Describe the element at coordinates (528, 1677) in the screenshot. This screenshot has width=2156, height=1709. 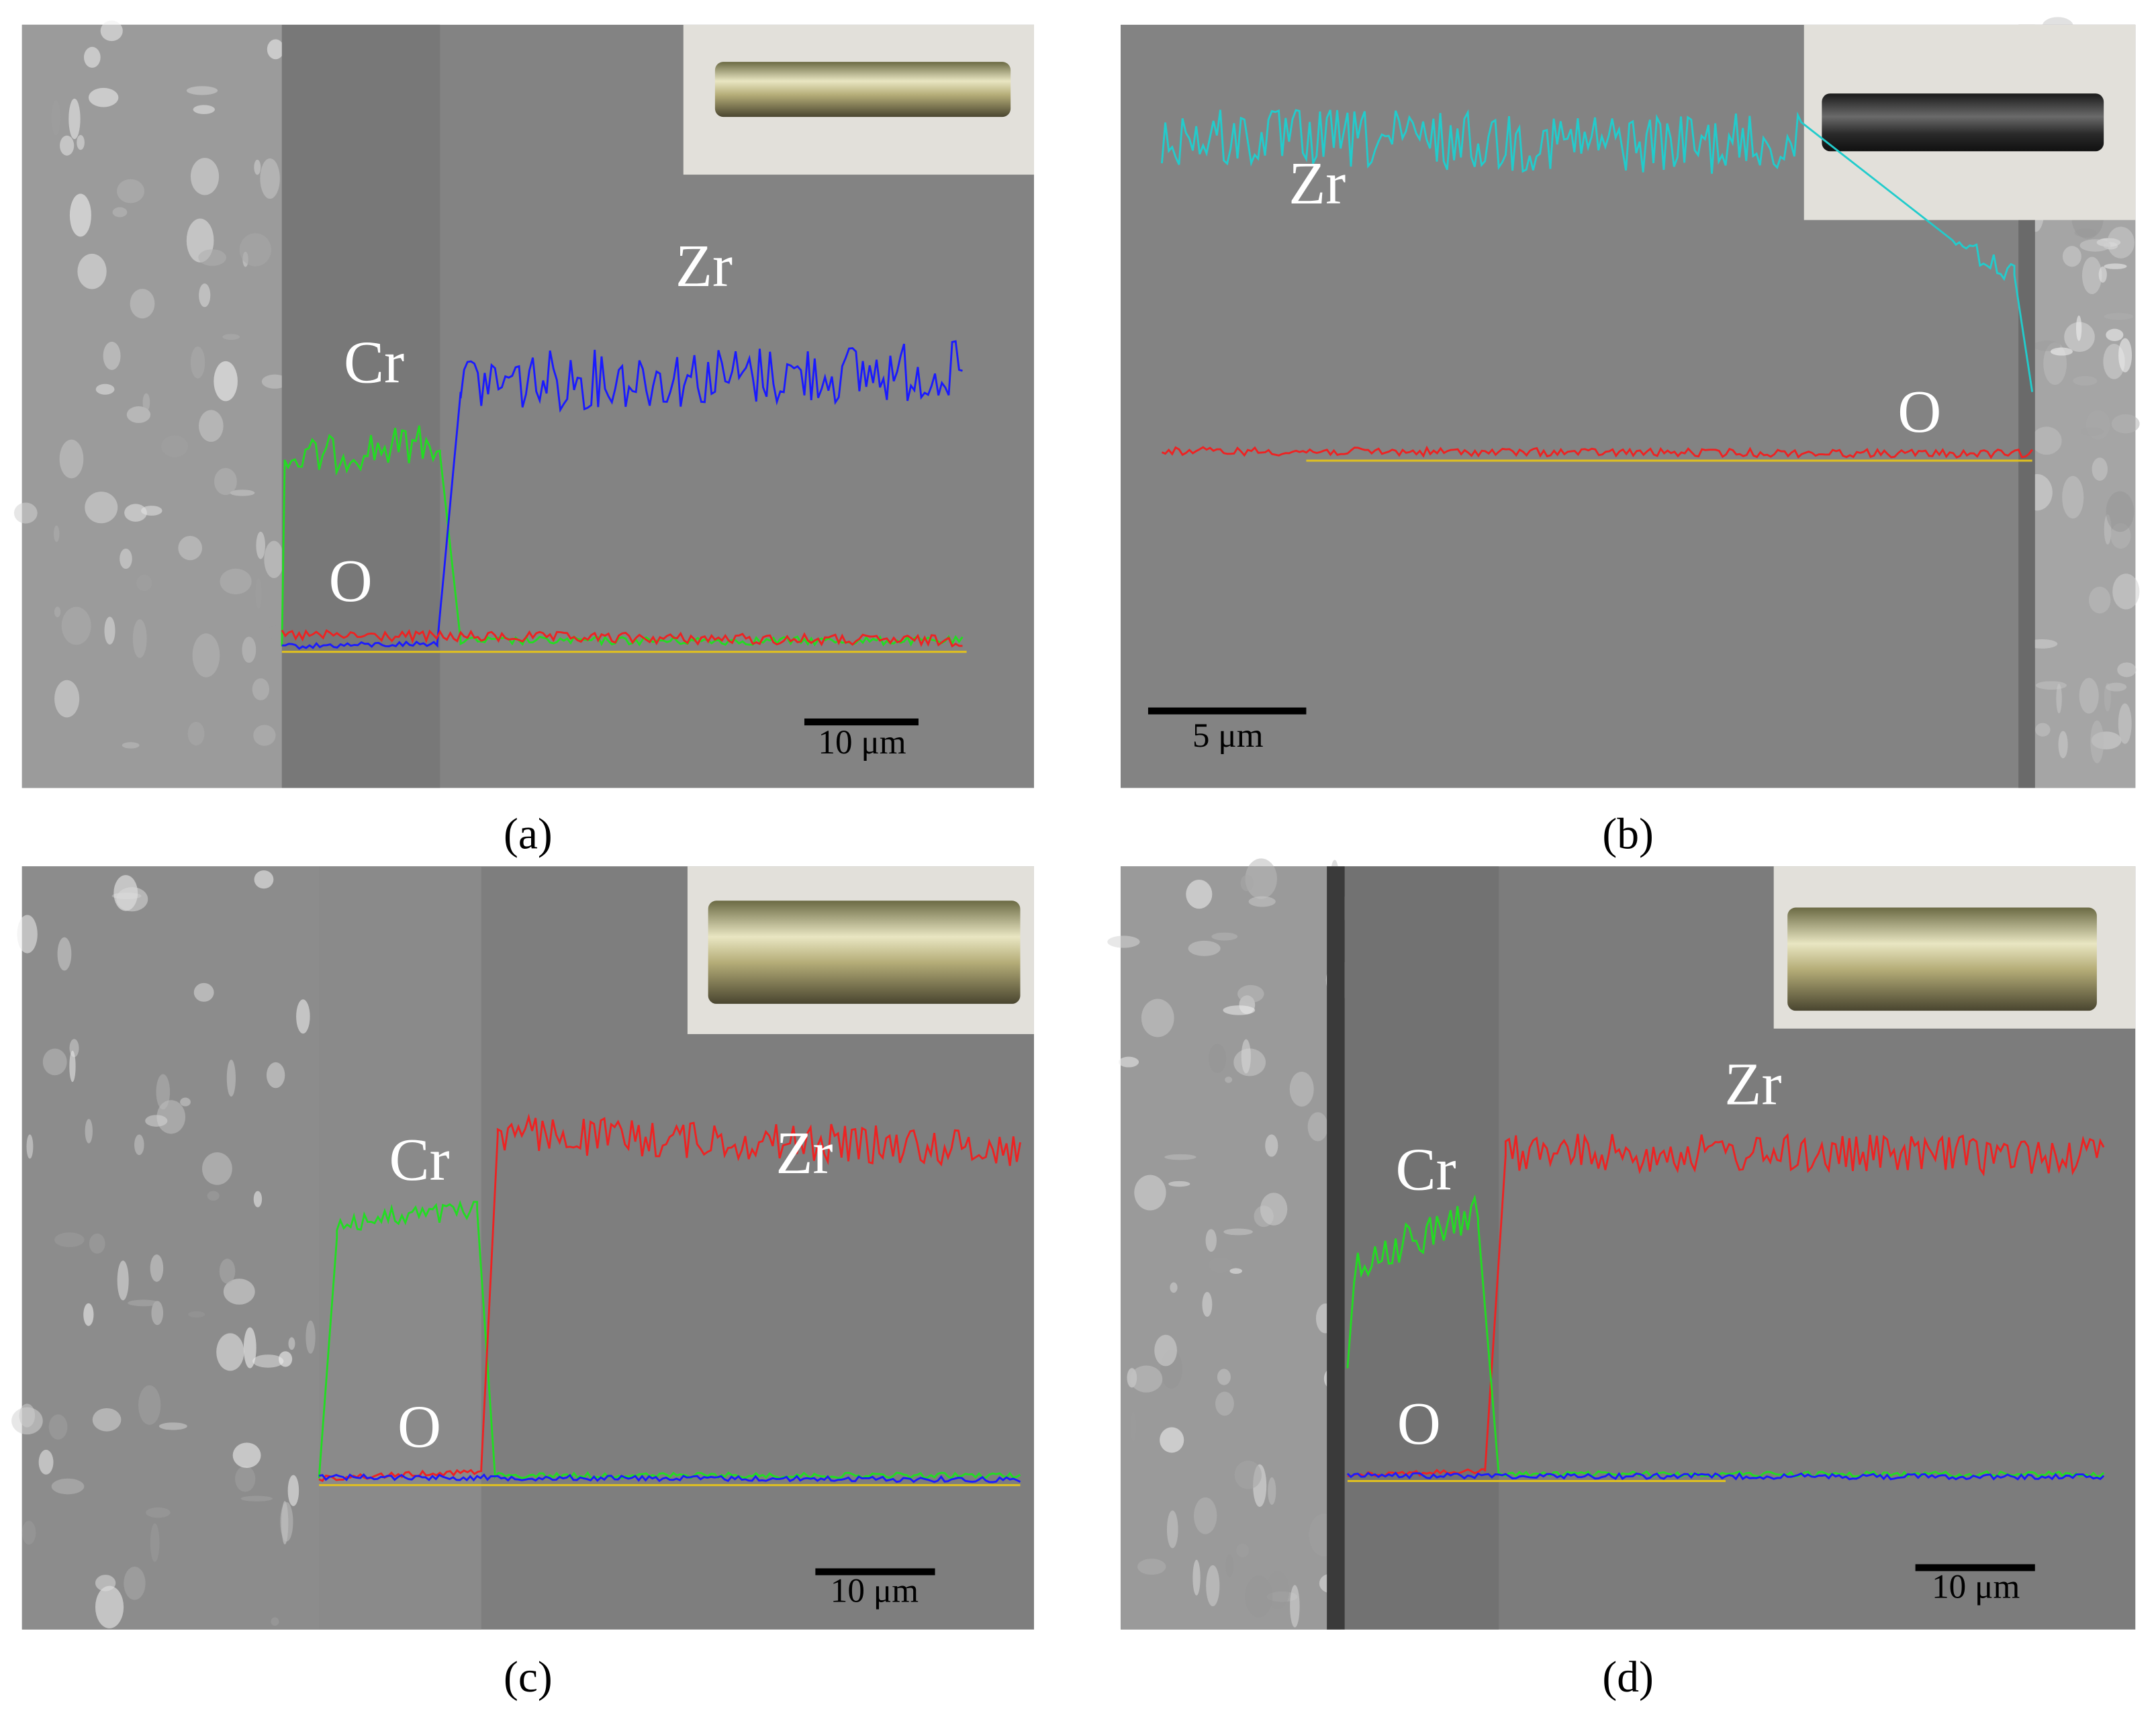
I see `panel-label: (c)` at that location.